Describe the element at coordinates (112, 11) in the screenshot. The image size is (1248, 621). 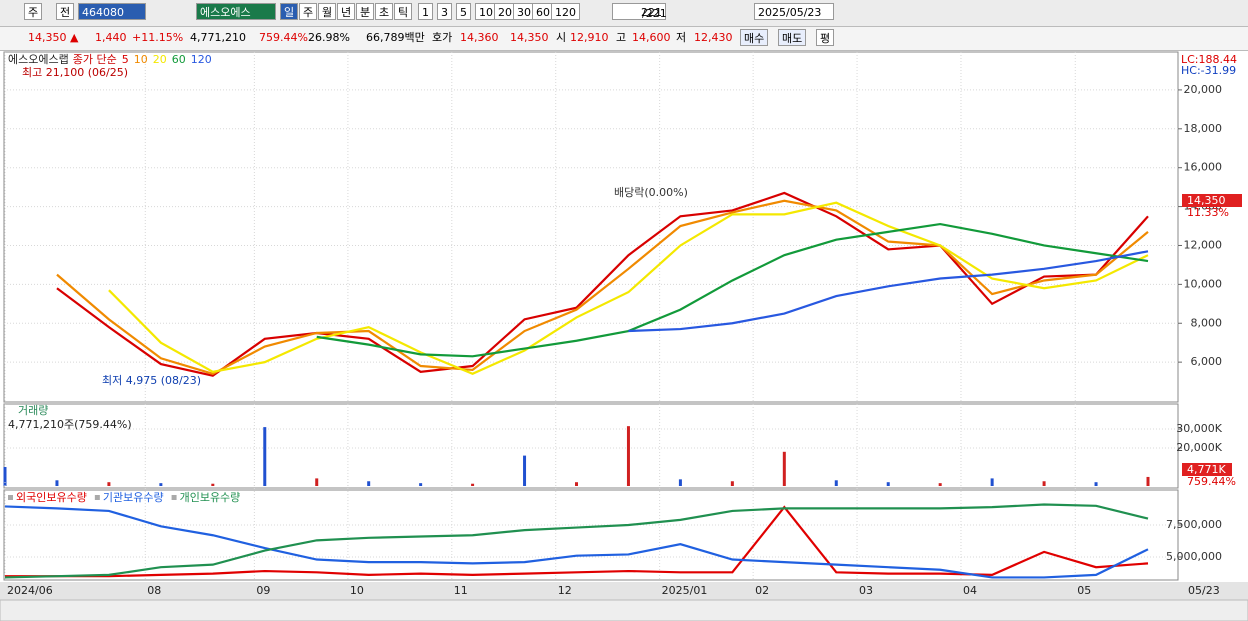
I see `code: 464080` at that location.